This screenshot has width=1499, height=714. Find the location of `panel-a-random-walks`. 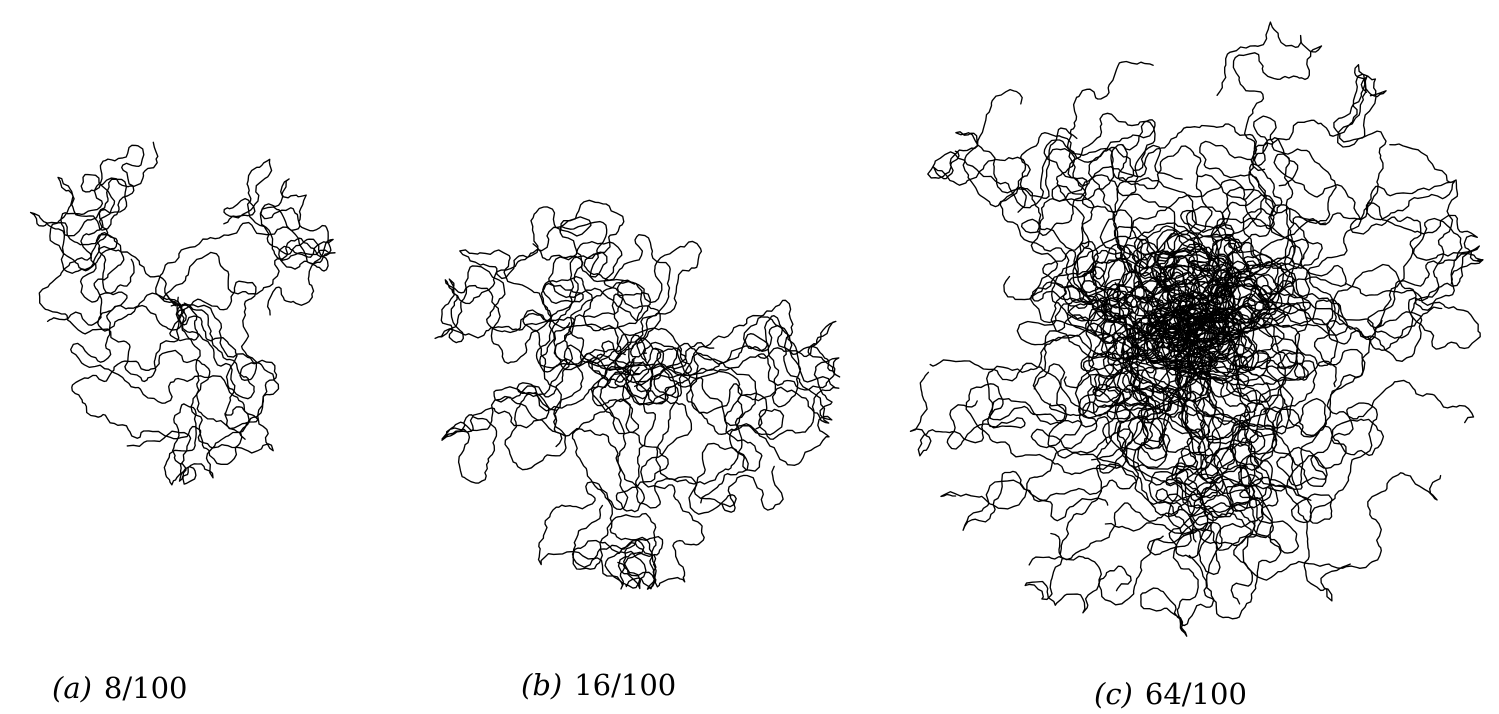

panel-a-random-walks is located at coordinates (182, 313).